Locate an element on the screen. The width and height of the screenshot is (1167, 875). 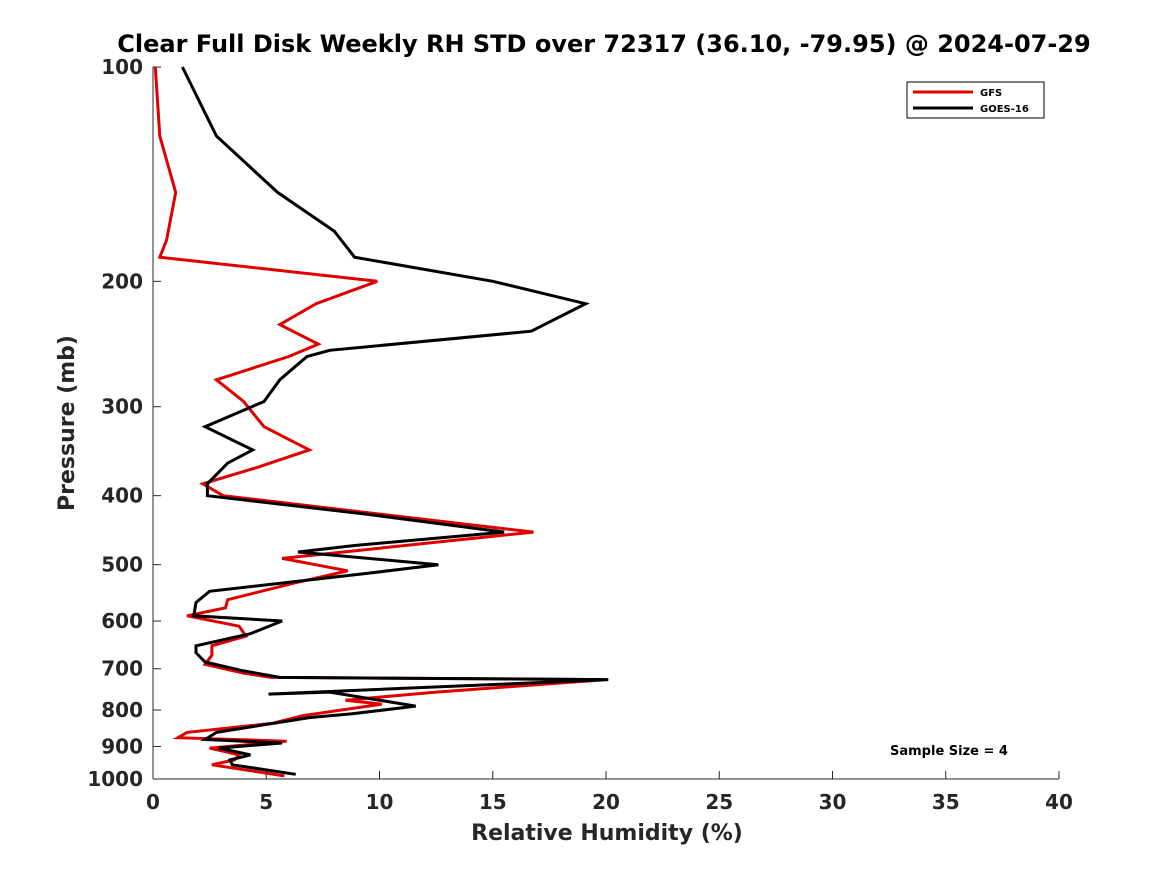
y-tick-label: 200 is located at coordinates (122, 281).